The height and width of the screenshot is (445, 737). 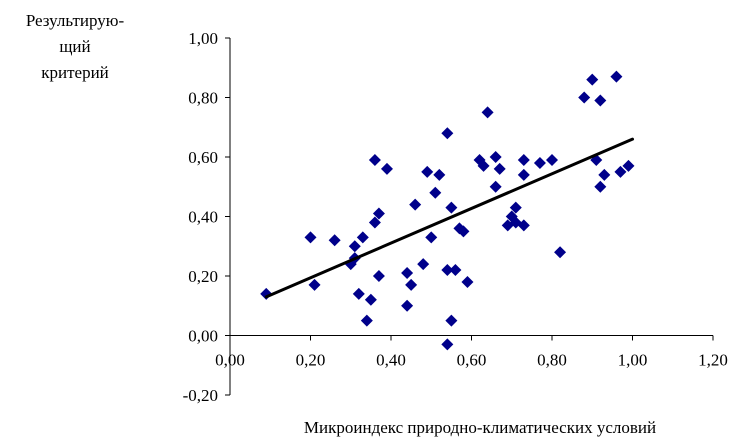 What do you see at coordinates (203, 336) in the screenshot?
I see `y-tick-label: 0,00` at bounding box center [203, 336].